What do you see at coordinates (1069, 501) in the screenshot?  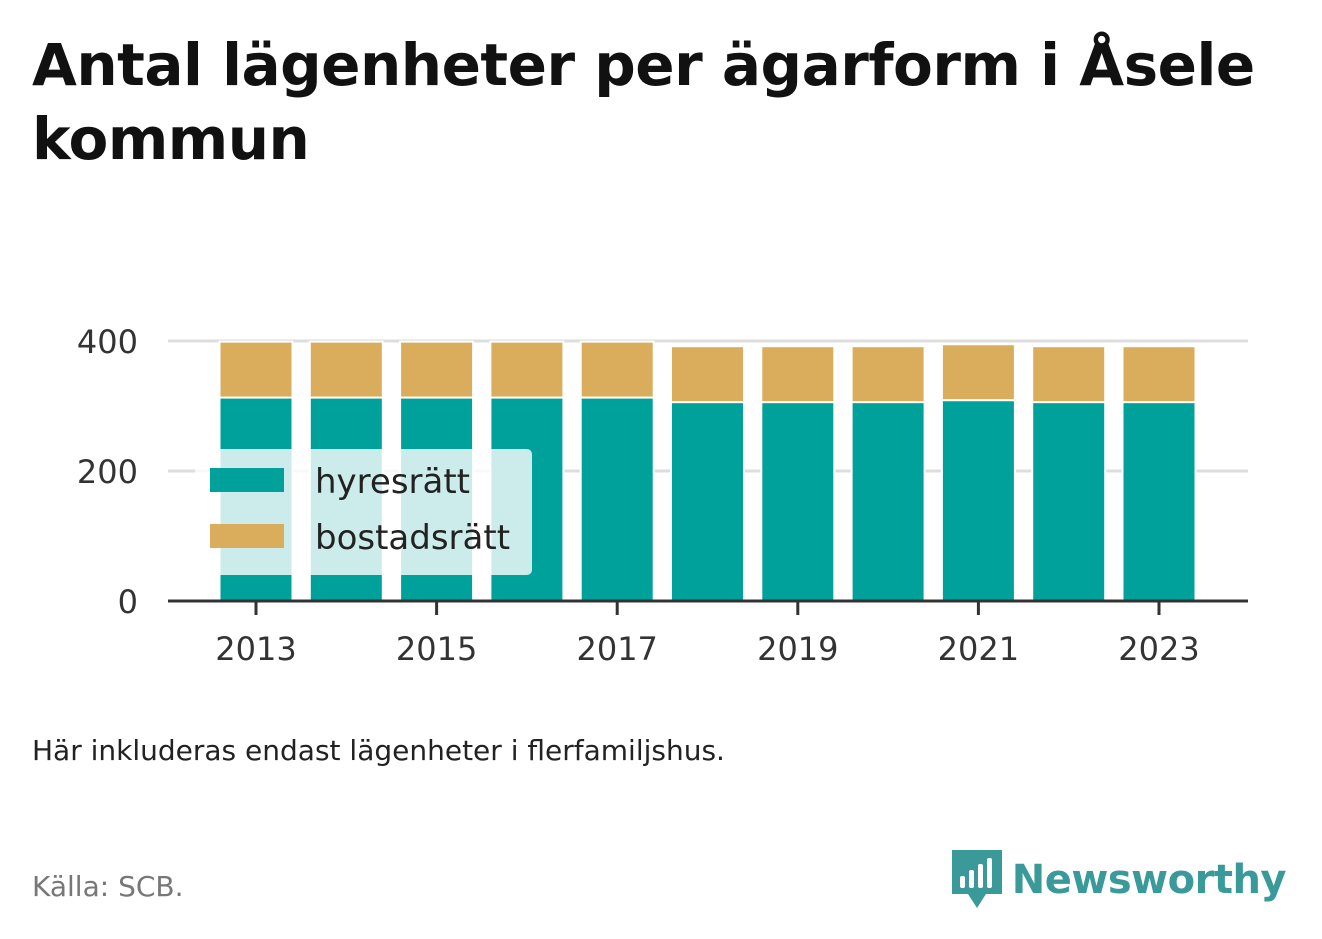 I see `bar-hyresrätt-2022` at bounding box center [1069, 501].